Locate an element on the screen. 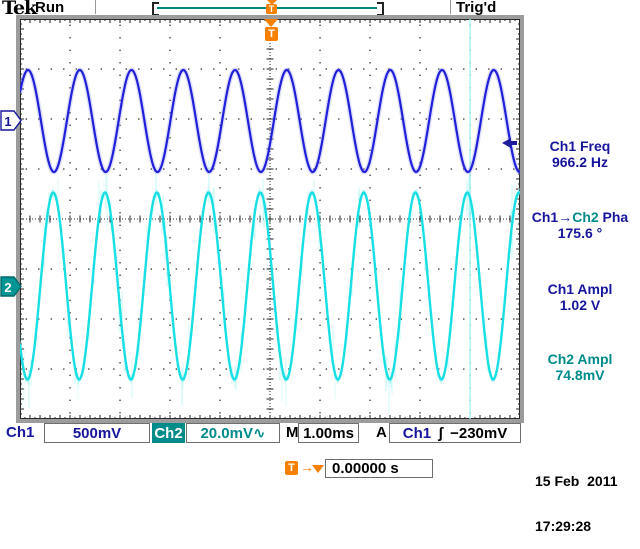 This screenshot has width=640, height=549. datetime-readout: 15 Feb 2011 17:29:28 is located at coordinates (576, 496).